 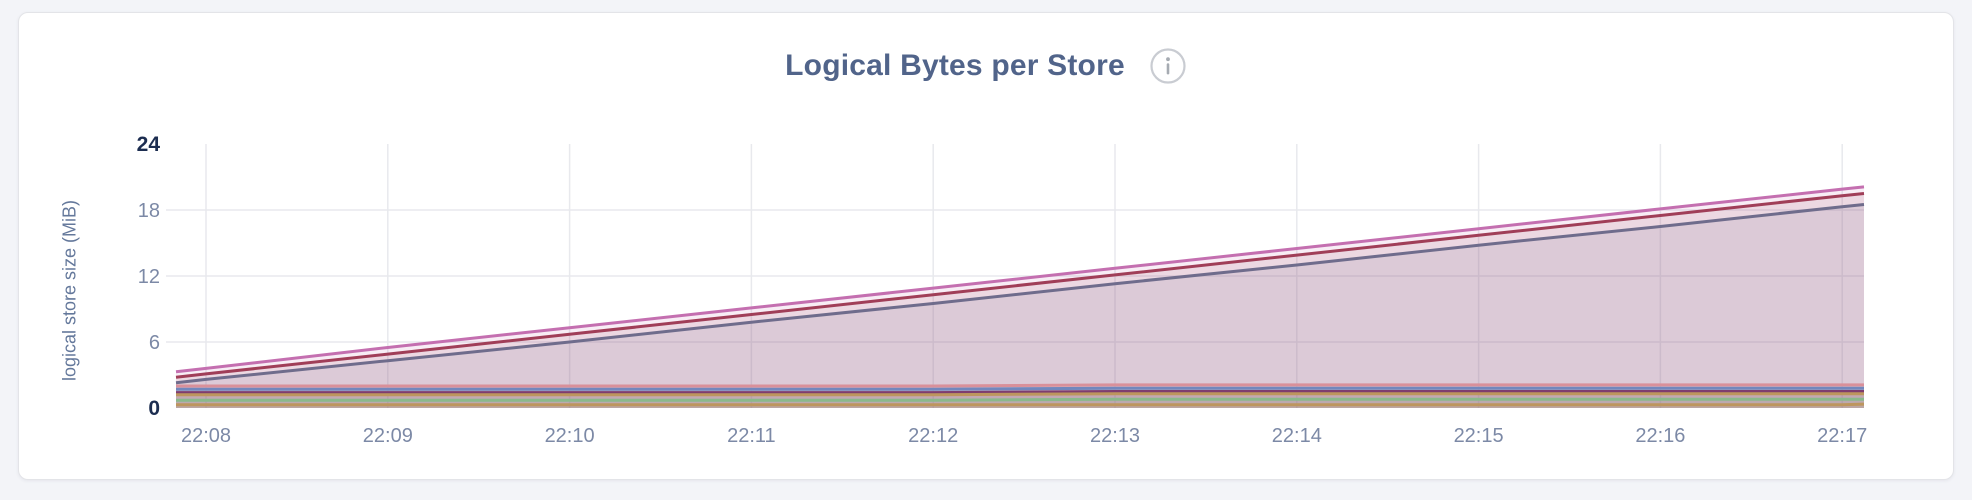 I want to click on y-tick-label: 12, so click(x=149, y=277).